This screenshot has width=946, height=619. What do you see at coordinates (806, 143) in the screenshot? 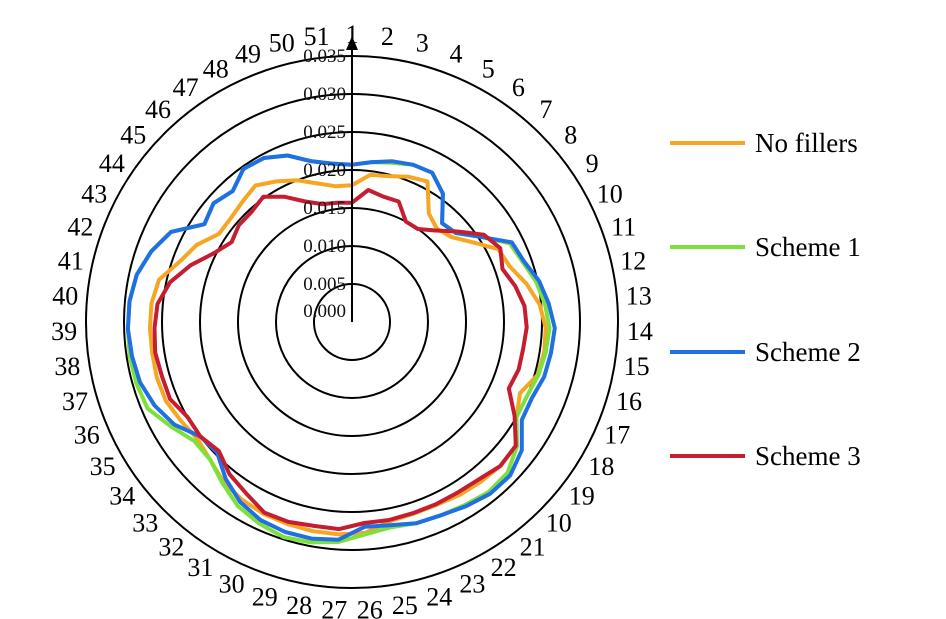
I see `legend-label: No fillers` at bounding box center [806, 143].